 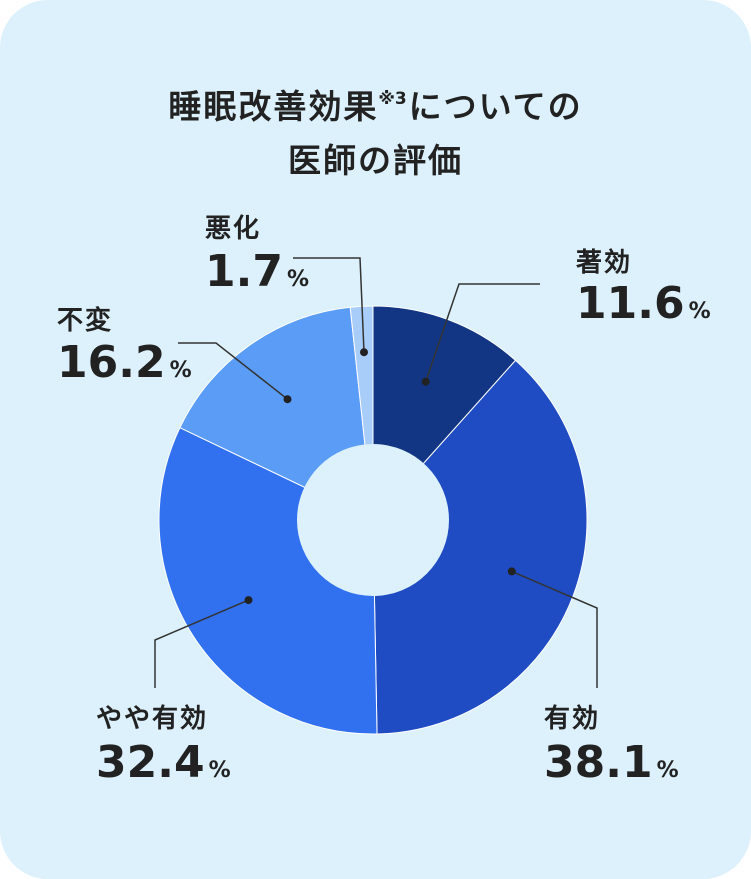 I want to click on label-unit-yaya-yuukou: %, so click(x=220, y=770).